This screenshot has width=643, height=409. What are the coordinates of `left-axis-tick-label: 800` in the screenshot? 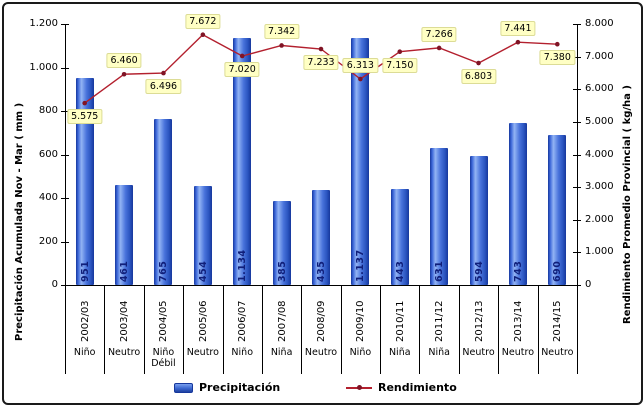 It's located at (48, 110).